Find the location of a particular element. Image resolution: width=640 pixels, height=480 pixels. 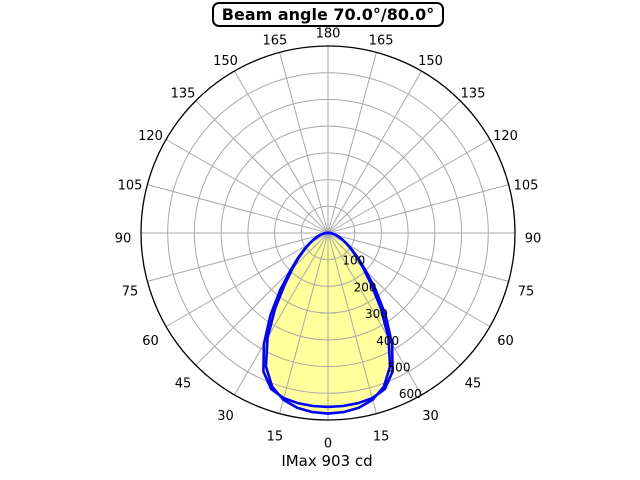

beam-curve is located at coordinates (328, 320).